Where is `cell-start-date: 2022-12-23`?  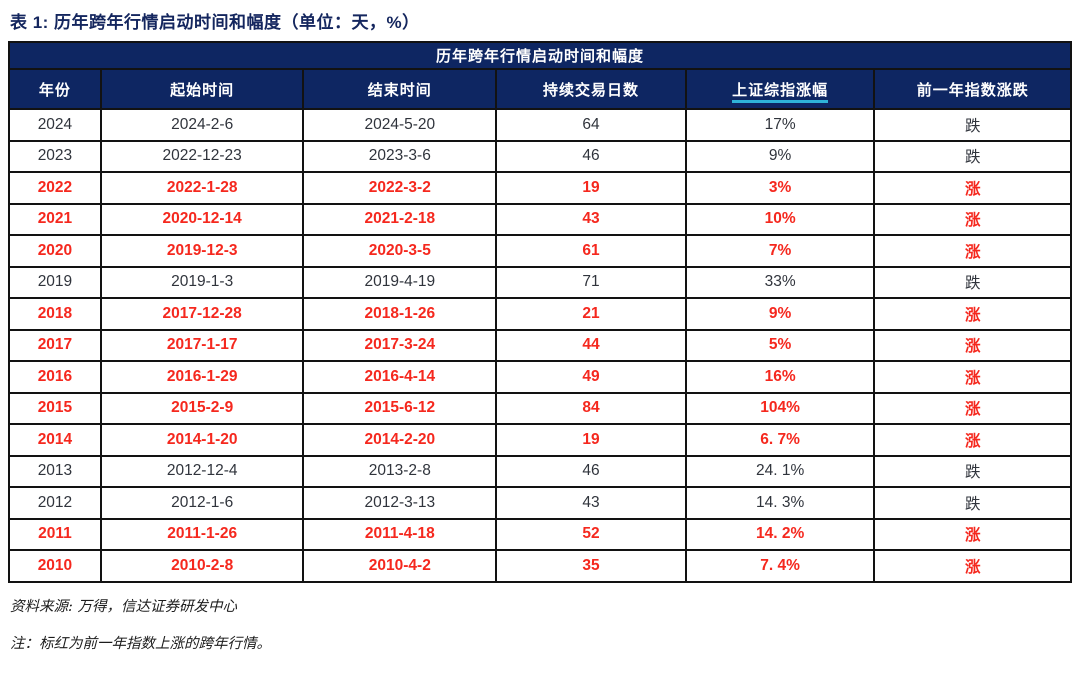 cell-start-date: 2022-12-23 is located at coordinates (202, 156).